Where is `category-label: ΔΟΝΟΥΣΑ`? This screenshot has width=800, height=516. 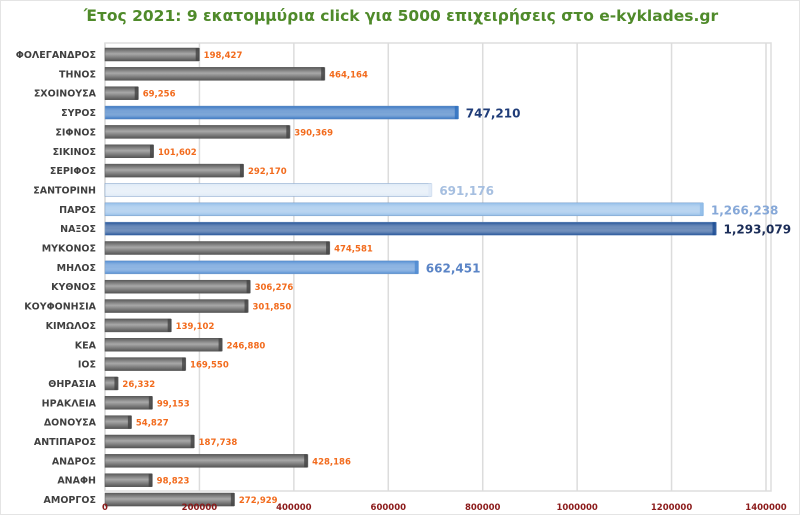
category-label: ΔΟΝΟΥΣΑ is located at coordinates (70, 423).